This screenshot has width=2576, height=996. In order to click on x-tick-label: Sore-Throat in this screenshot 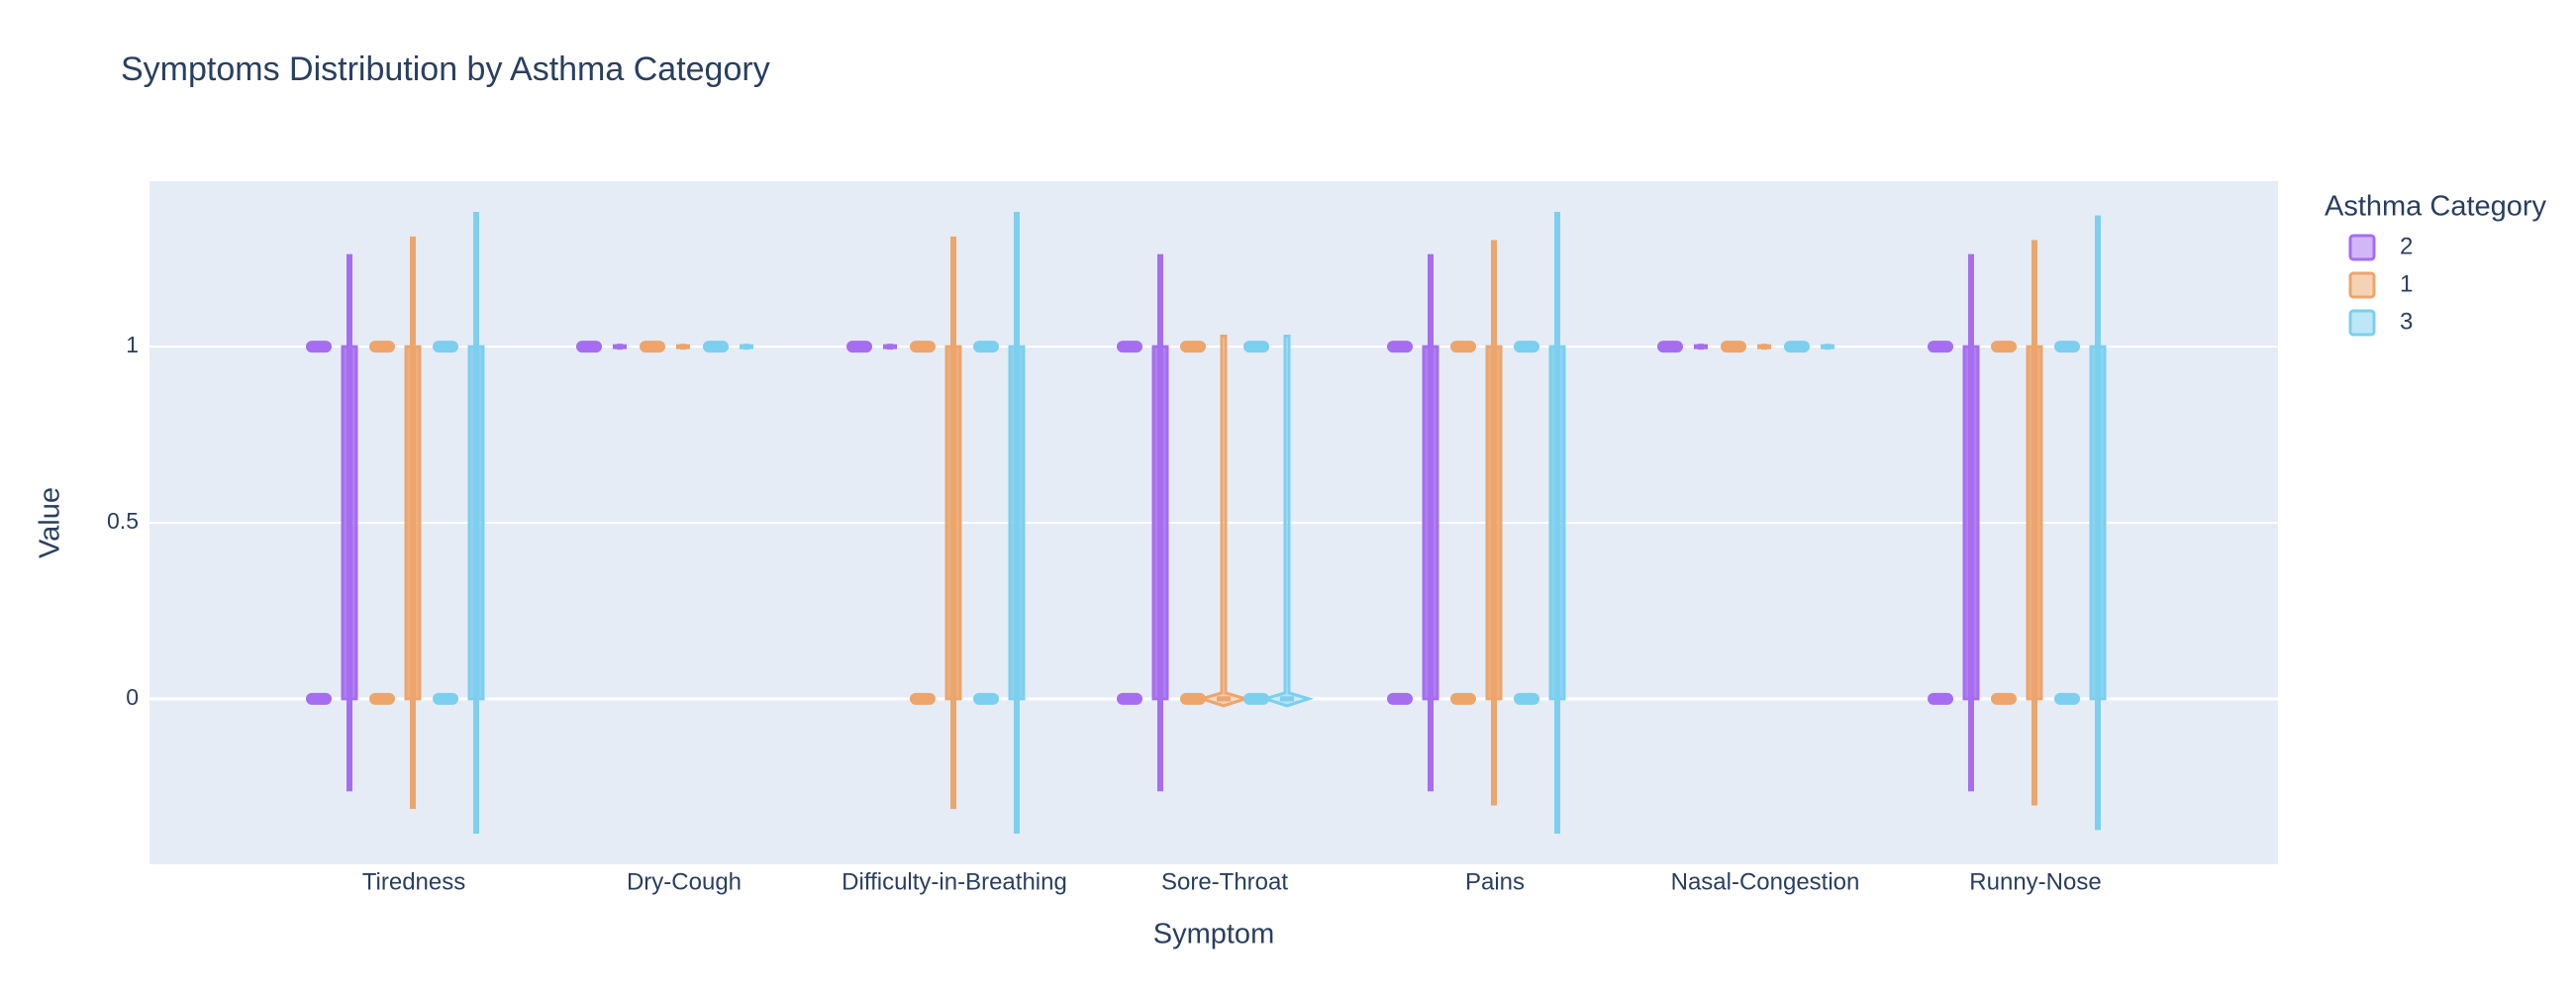, I will do `click(1224, 881)`.